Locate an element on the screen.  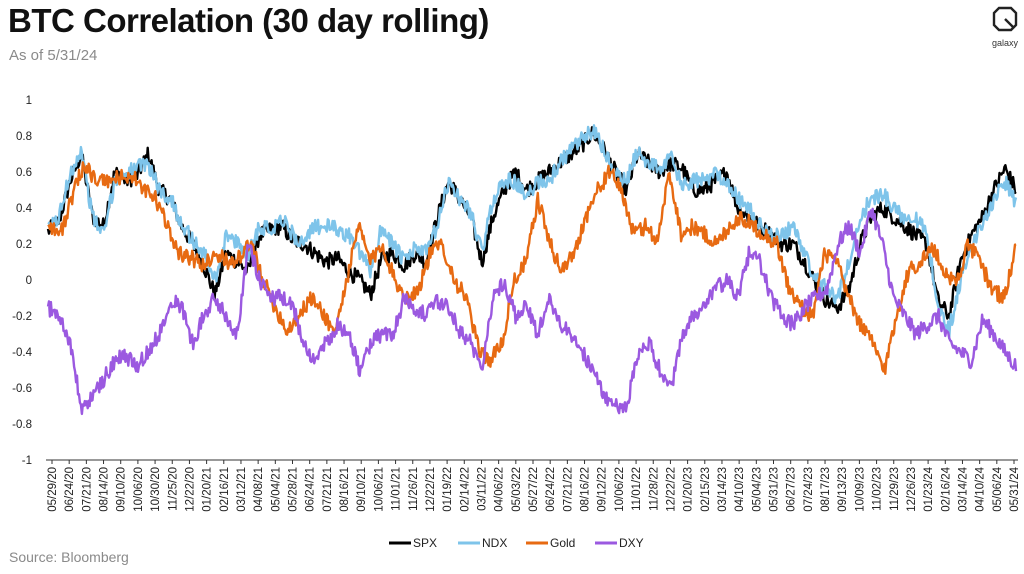
source-note: Source: Bloomberg is located at coordinates (69, 557).